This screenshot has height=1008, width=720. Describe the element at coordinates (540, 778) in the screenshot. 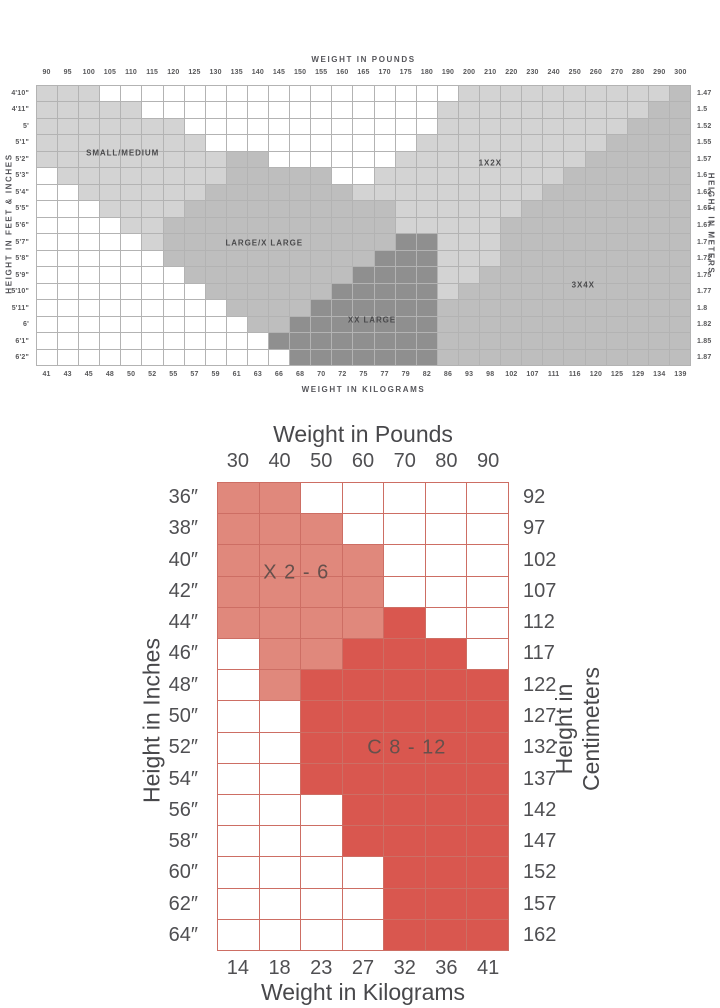

I see `tick-label: 137` at that location.